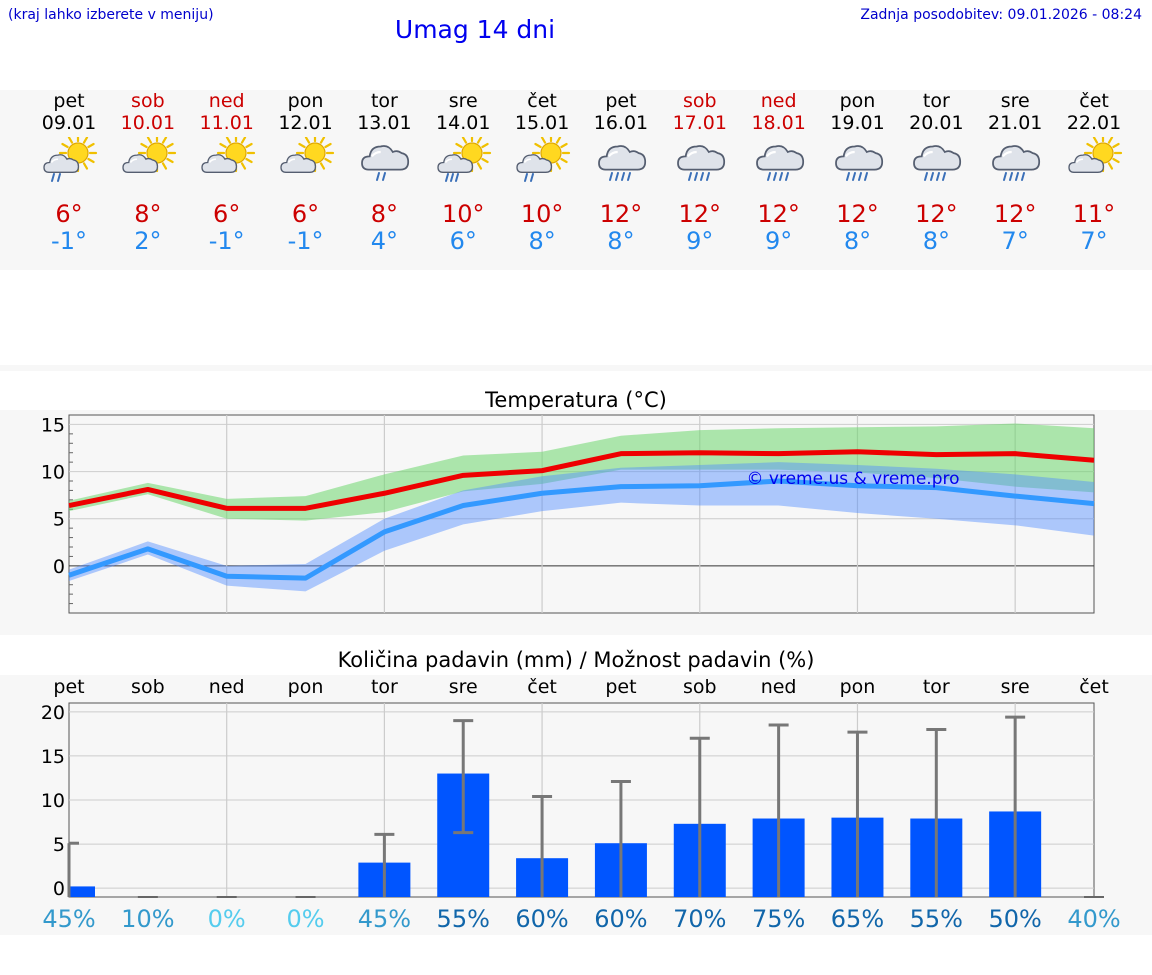  What do you see at coordinates (148, 180) in the screenshot?
I see `day-forecast: sob 10.01 8° 2°` at bounding box center [148, 180].